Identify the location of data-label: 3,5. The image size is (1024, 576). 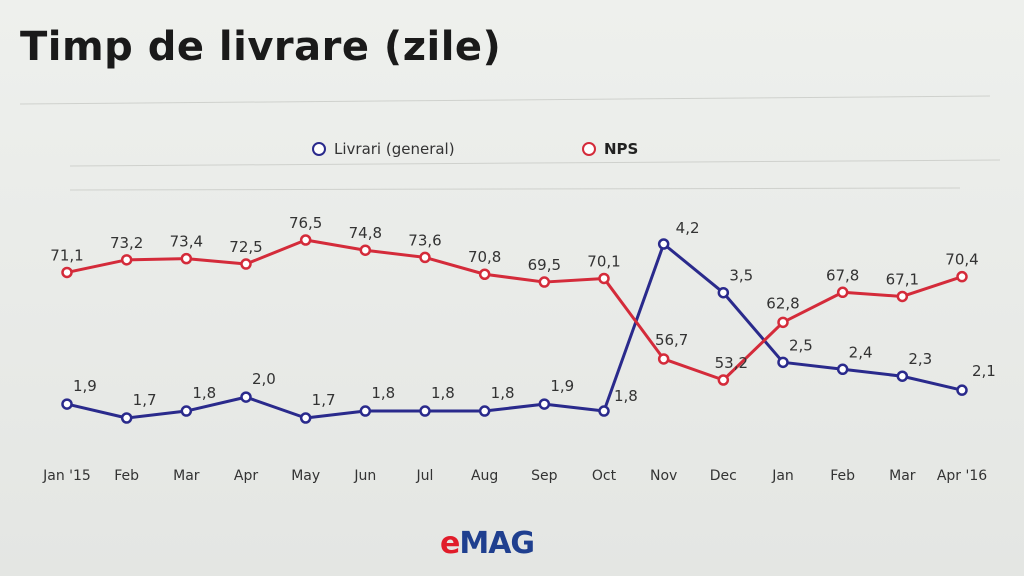
(741, 276).